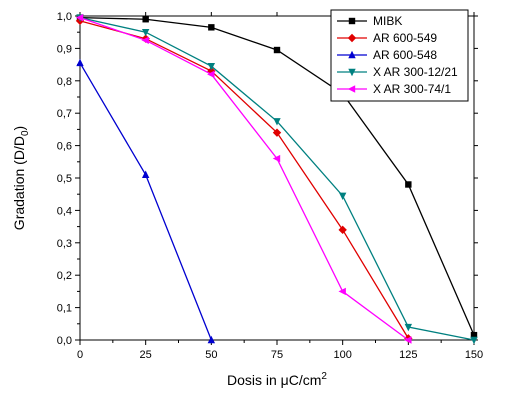 The height and width of the screenshot is (400, 507). What do you see at coordinates (64, 49) in the screenshot?
I see `y-tick-label: 0,9` at bounding box center [64, 49].